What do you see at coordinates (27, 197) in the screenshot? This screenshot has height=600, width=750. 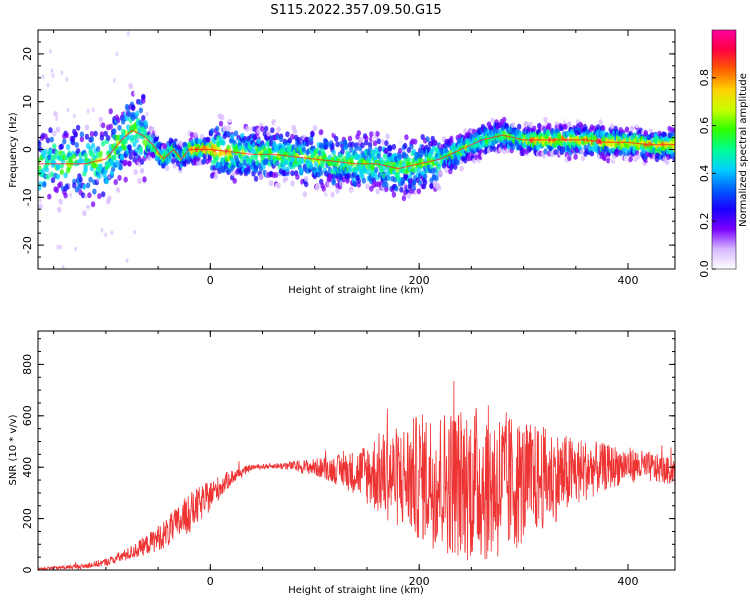 I see `spectrogram-y-tick-label: -10` at bounding box center [27, 197].